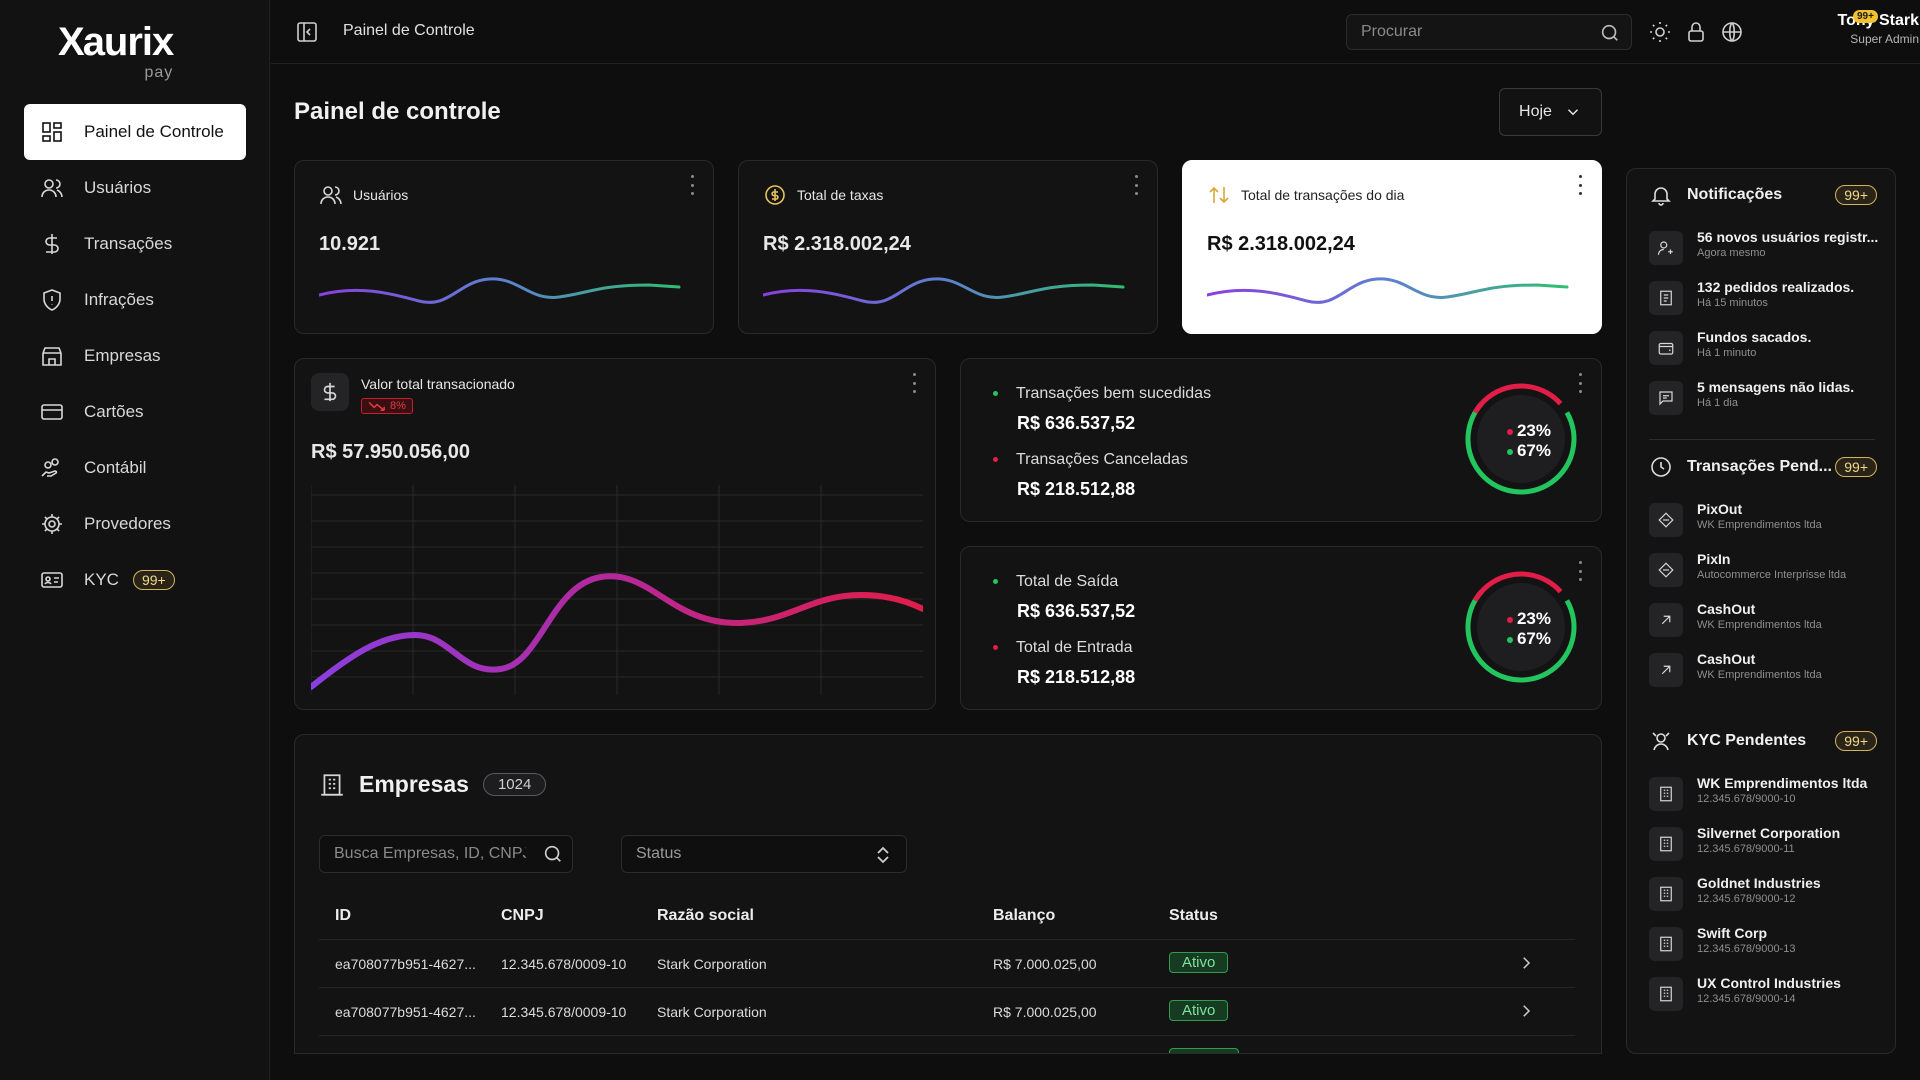 This screenshot has width=1920, height=1080. What do you see at coordinates (514, 784) in the screenshot?
I see `empresas-count: 1024` at bounding box center [514, 784].